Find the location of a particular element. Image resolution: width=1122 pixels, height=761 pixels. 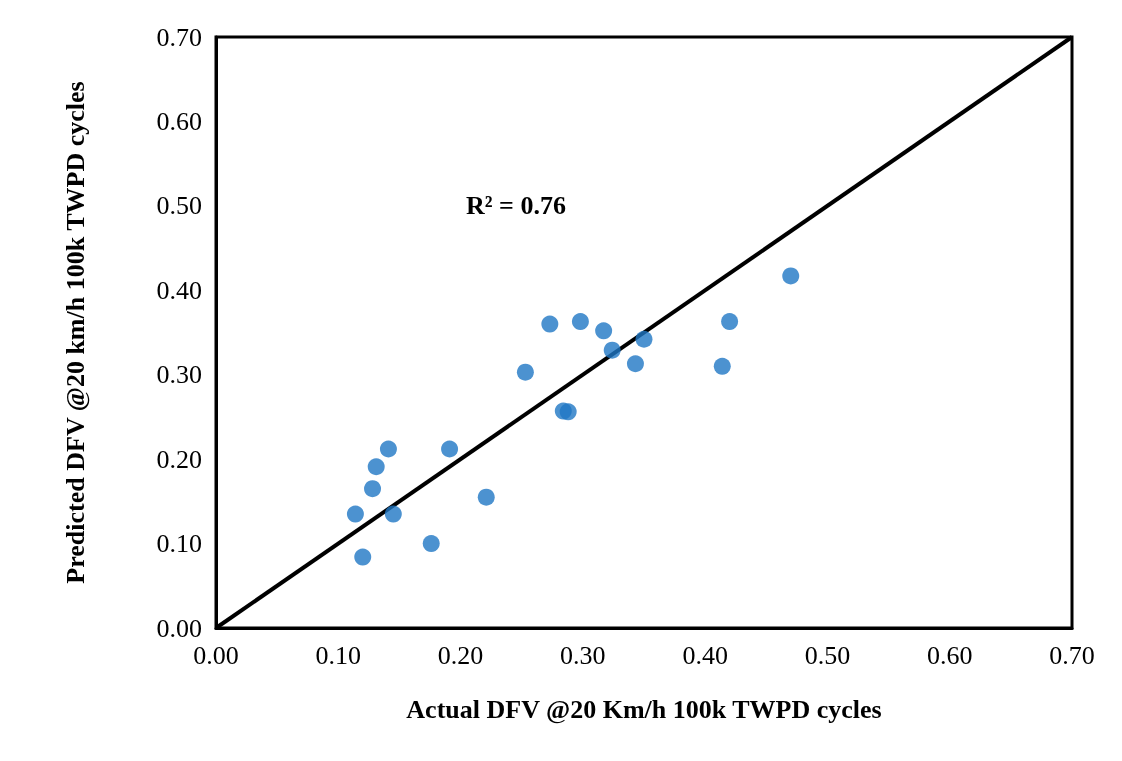

y-tick-label: 0.30 is located at coordinates (179, 375).